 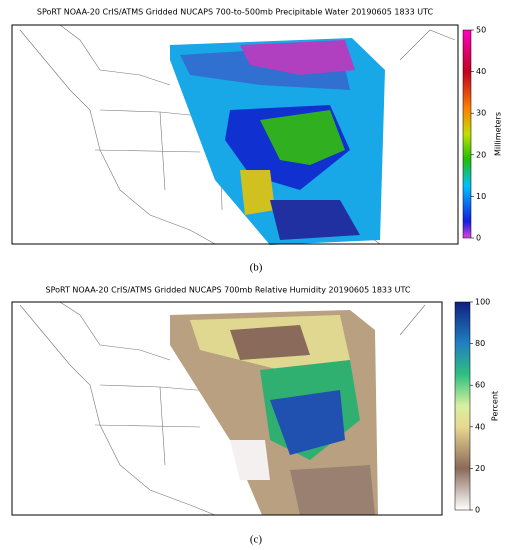 What do you see at coordinates (481, 30) in the screenshot?
I see `tick-label: 50` at bounding box center [481, 30].